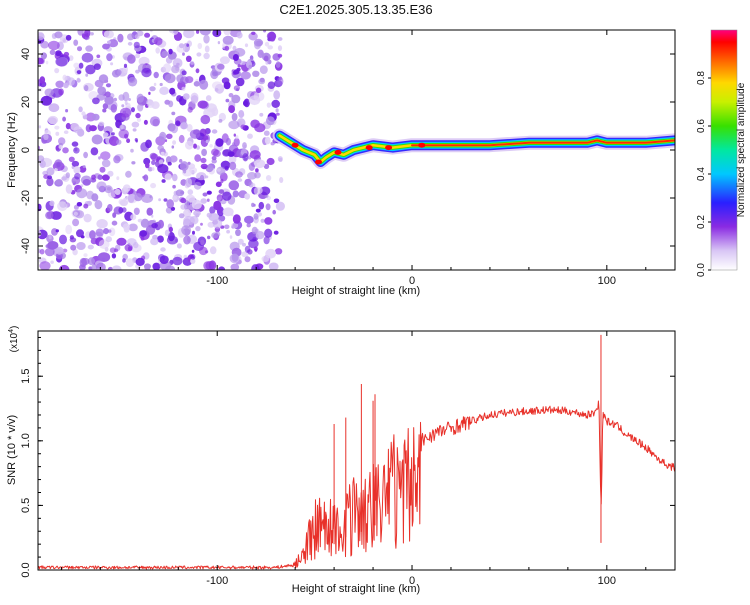 The height and width of the screenshot is (605, 750). What do you see at coordinates (607, 581) in the screenshot?
I see `x-tick-label: 100` at bounding box center [607, 581].